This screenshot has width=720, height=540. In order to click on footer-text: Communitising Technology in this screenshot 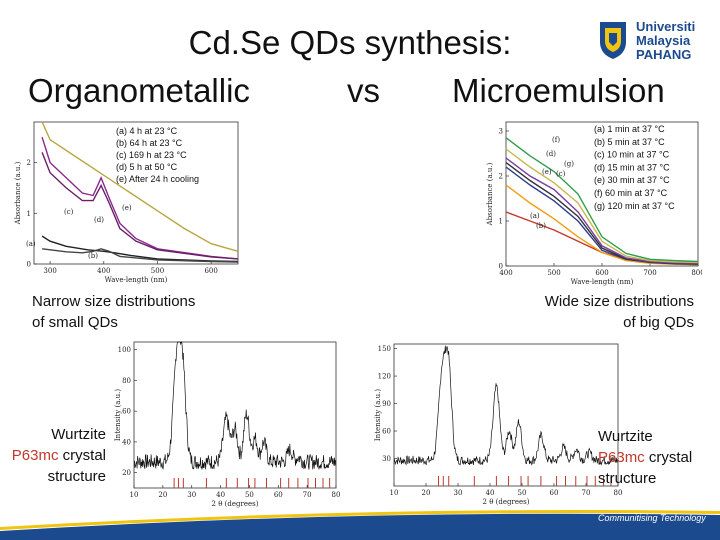, I will do `click(652, 518)`.